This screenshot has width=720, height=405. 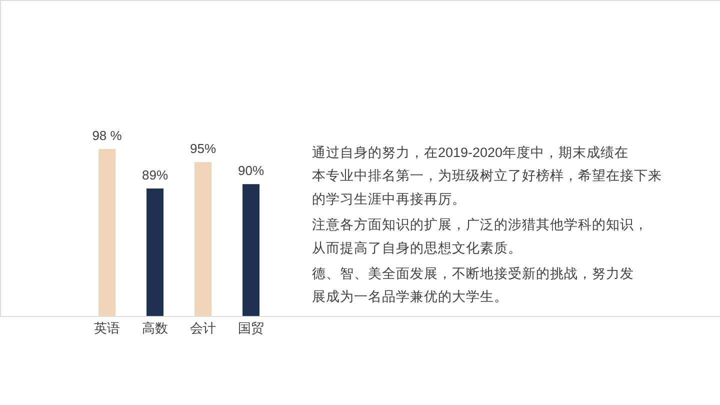 What do you see at coordinates (473, 285) in the screenshot?
I see `text: 德、智、美全面发展，不断地接受新的挑战，努力发展成为一名品学兼优的大学生。` at bounding box center [473, 285].